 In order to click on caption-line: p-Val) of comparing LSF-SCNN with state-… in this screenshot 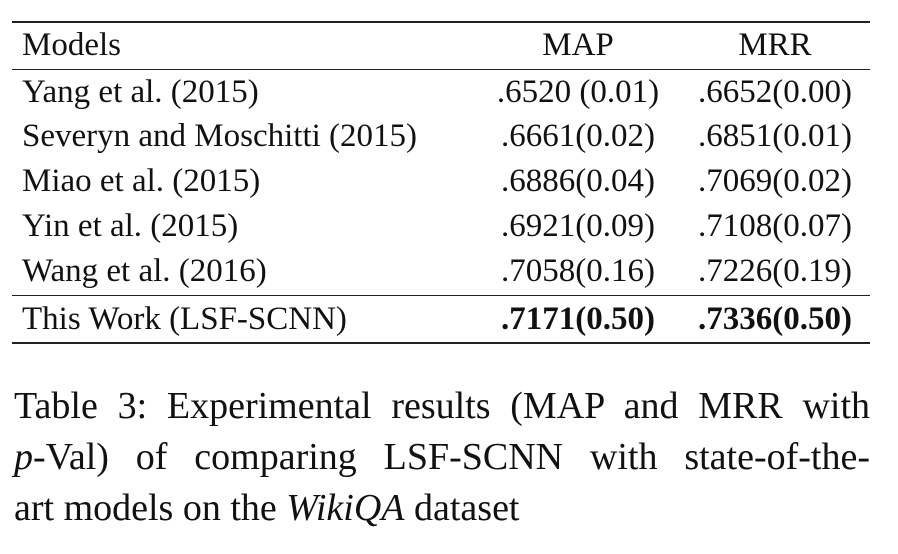, I will do `click(442, 457)`.